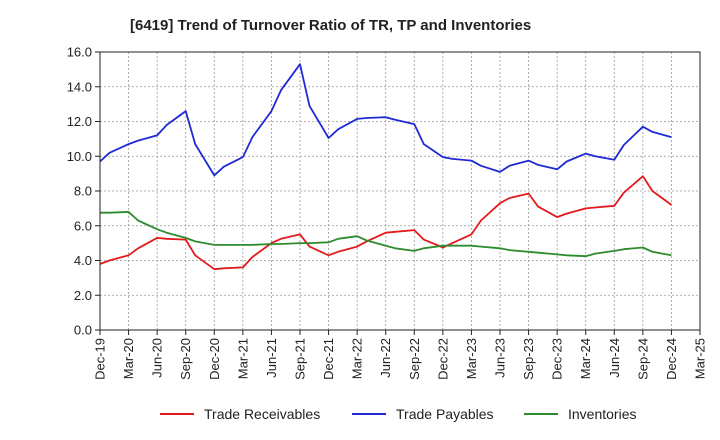  Describe the element at coordinates (445, 414) in the screenshot. I see `legend-label-trade-payables: Trade Payables` at that location.